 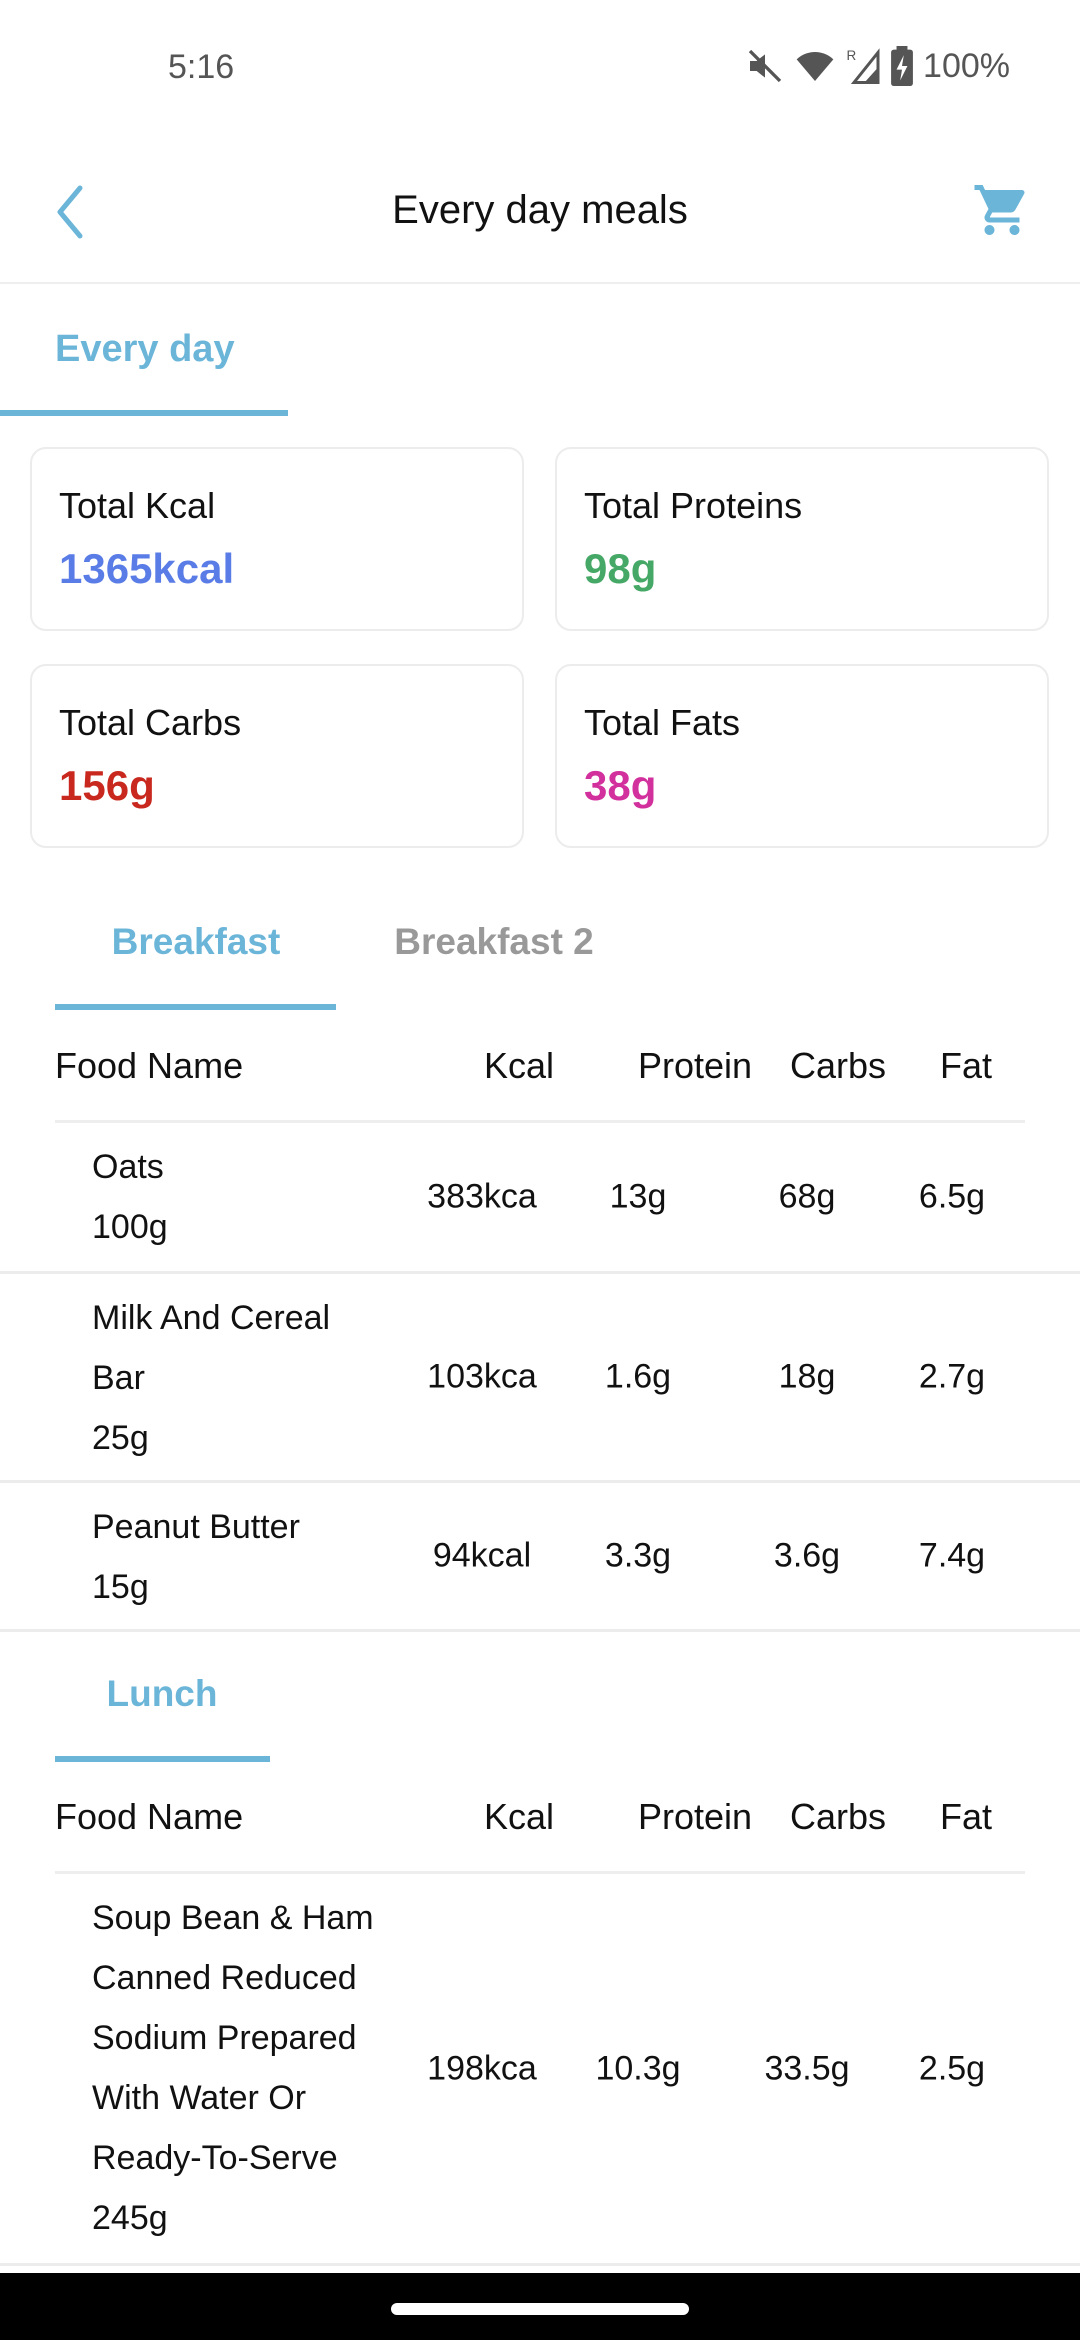 I want to click on page-title: Every day meals, so click(x=540, y=210).